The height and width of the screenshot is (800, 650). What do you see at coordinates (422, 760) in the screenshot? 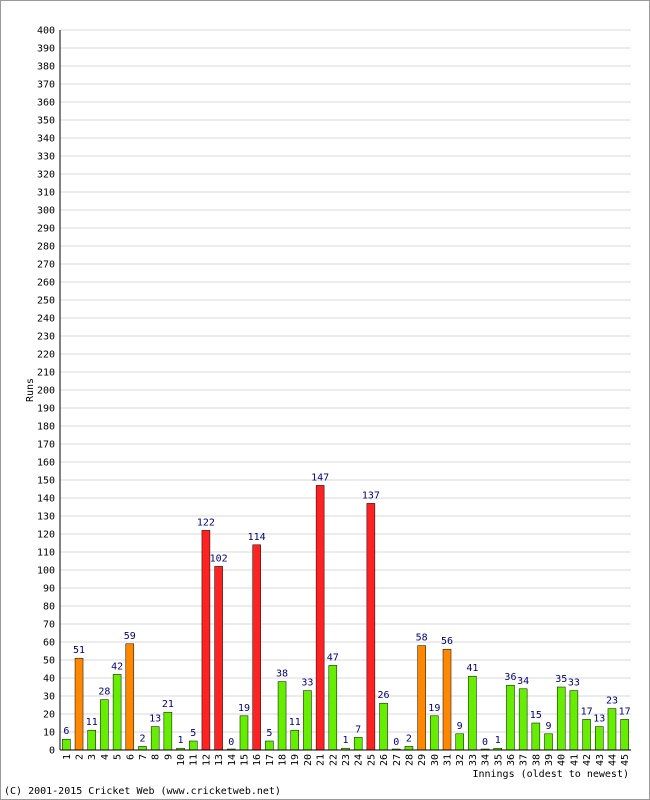
I see `x-tick-label: 29` at bounding box center [422, 760].